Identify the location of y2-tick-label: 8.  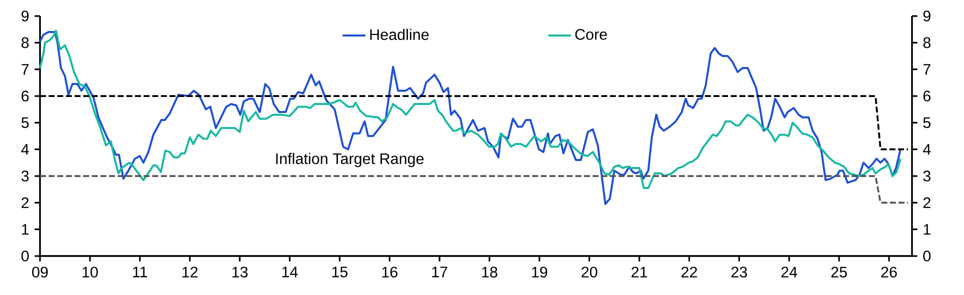
(926, 42).